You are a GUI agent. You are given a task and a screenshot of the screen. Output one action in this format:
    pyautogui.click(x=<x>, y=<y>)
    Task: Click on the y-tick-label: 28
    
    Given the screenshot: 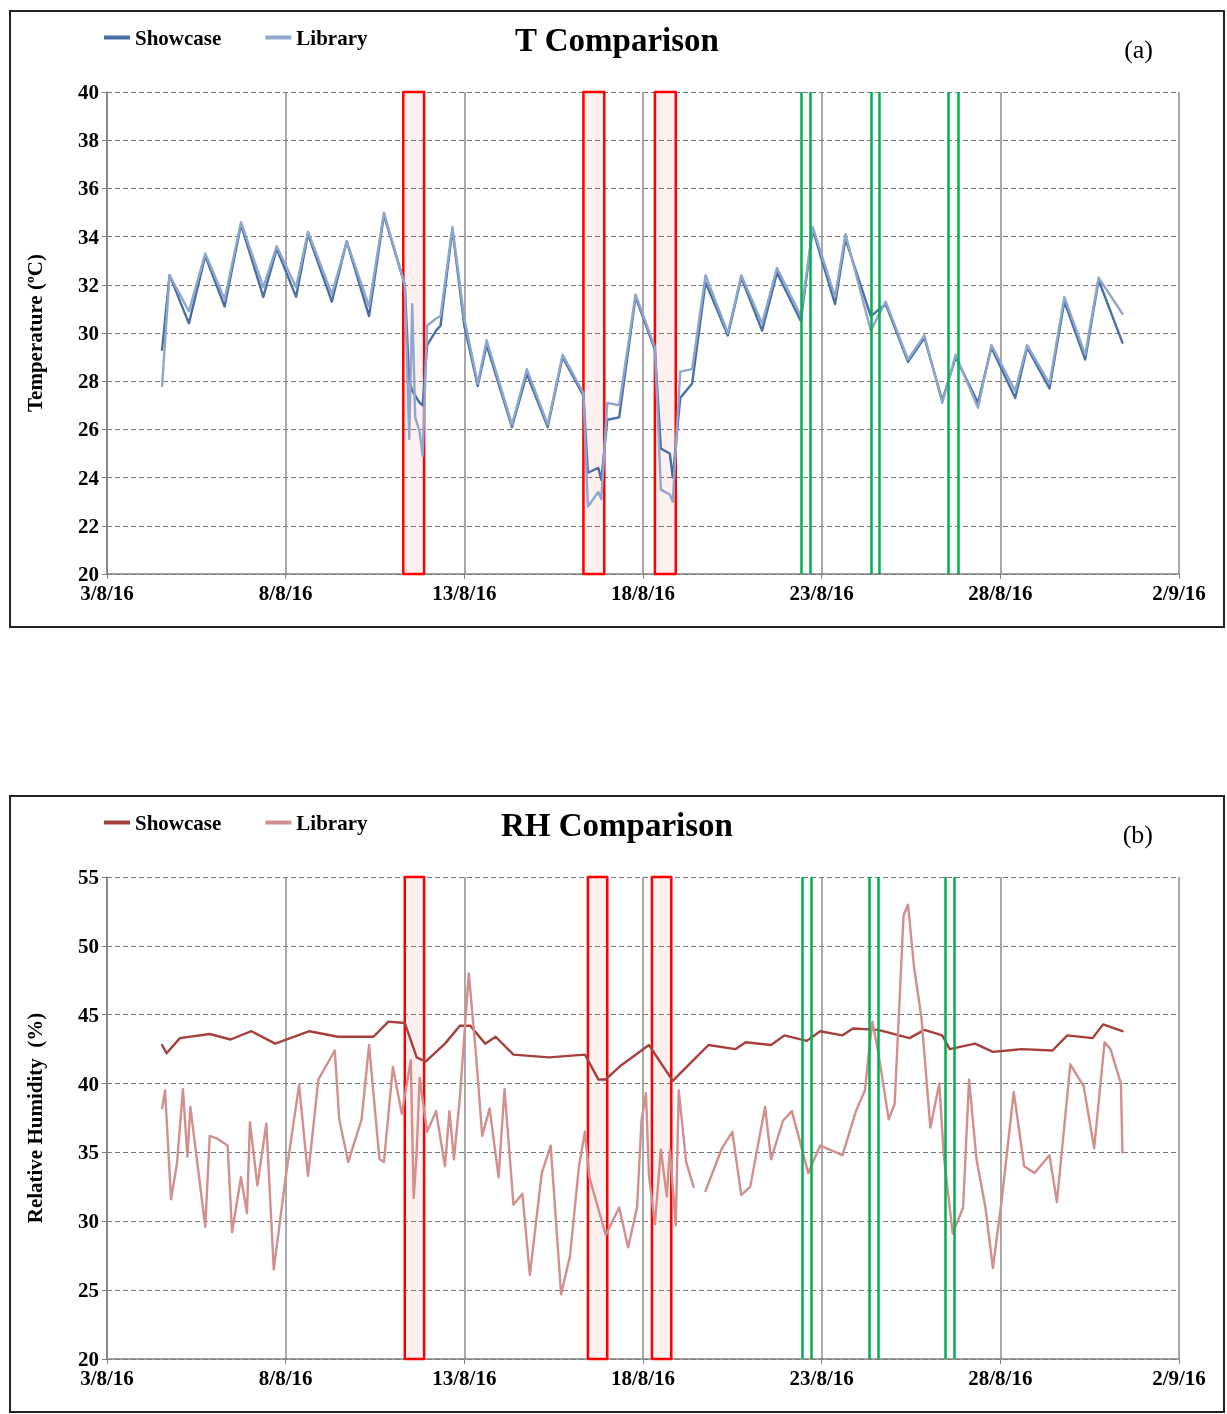 What is the action you would take?
    pyautogui.click(x=88, y=381)
    